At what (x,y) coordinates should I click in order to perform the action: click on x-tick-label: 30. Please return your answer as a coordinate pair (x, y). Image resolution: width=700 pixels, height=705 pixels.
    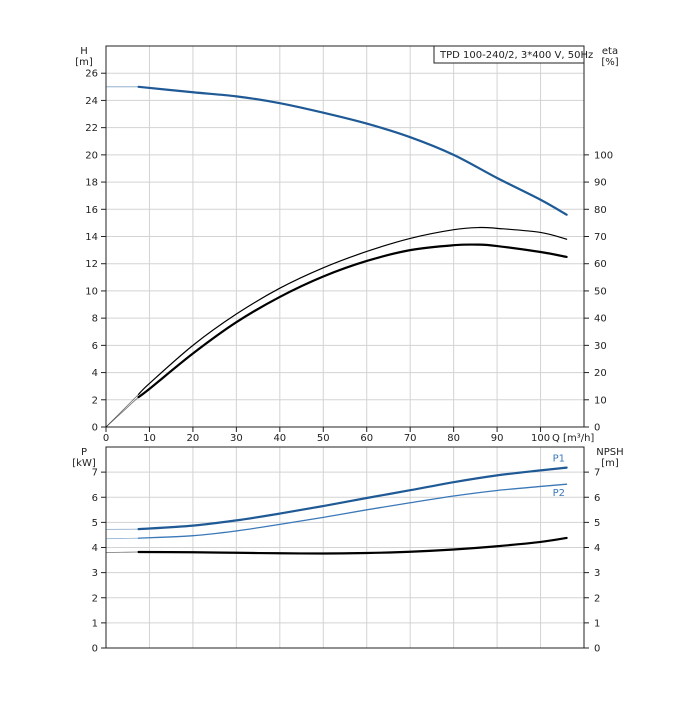
    Looking at the image, I should click on (236, 438).